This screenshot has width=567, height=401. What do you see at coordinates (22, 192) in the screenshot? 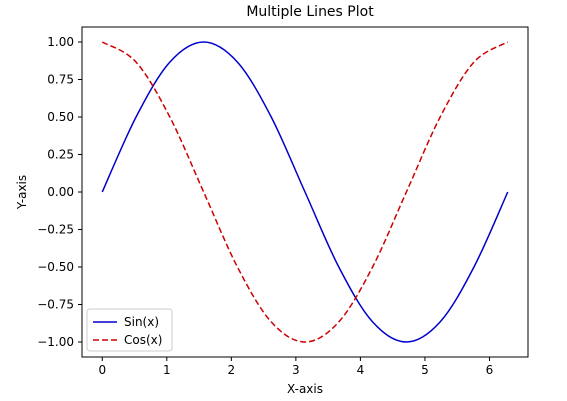
I see `y-axis-label: Y-axis` at bounding box center [22, 192].